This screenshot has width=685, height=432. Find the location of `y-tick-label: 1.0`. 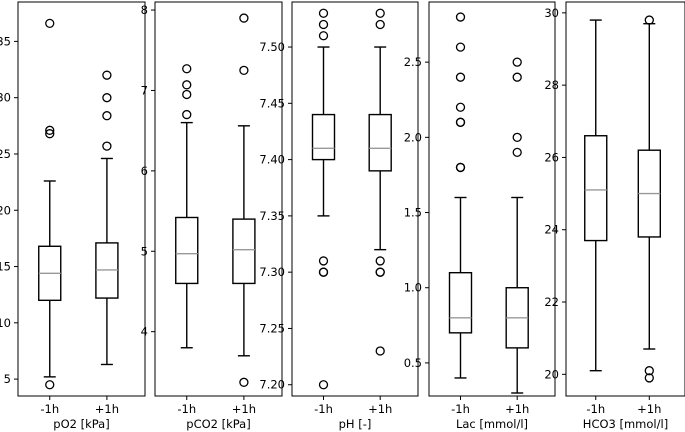

y-tick-label: 1.0 is located at coordinates (413, 288).